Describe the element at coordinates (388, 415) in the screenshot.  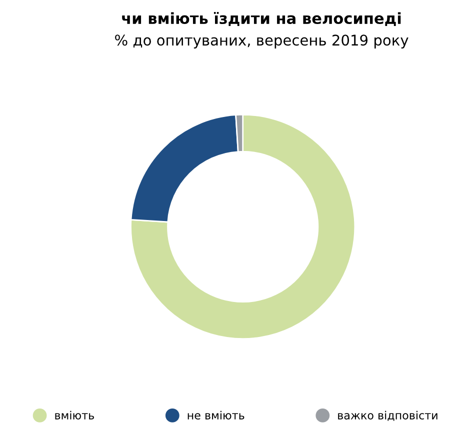
I see `legend-label: важко відповісти` at that location.